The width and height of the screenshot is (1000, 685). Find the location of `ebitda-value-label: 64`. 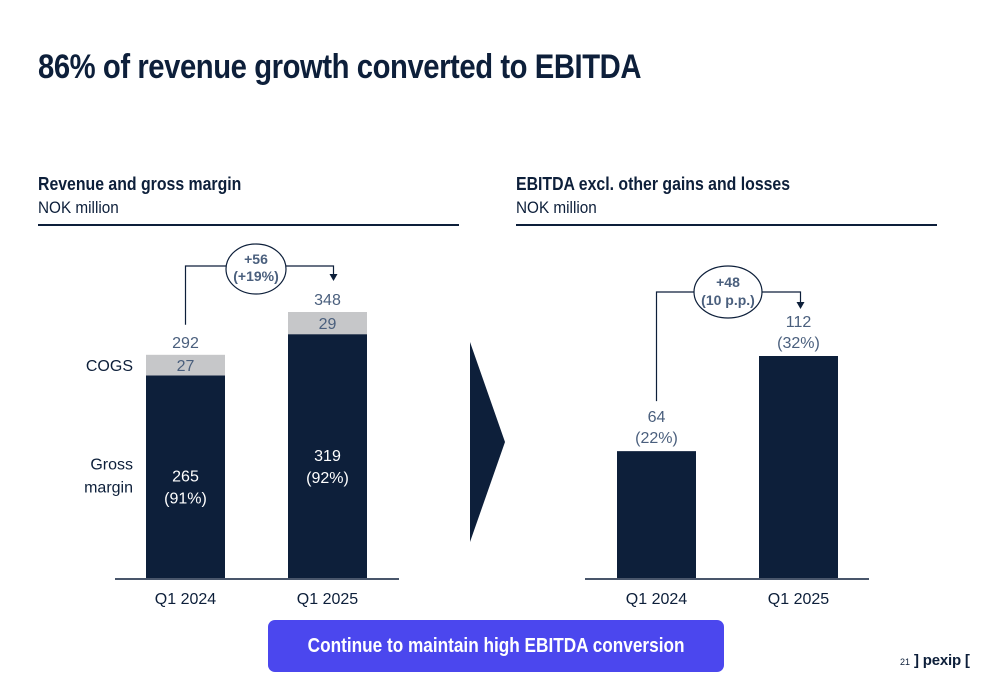

ebitda-value-label: 64 is located at coordinates (657, 417).